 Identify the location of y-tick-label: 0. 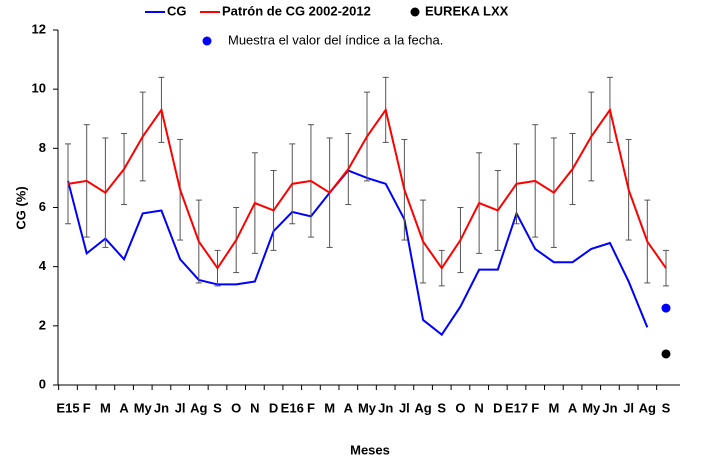
(42, 383).